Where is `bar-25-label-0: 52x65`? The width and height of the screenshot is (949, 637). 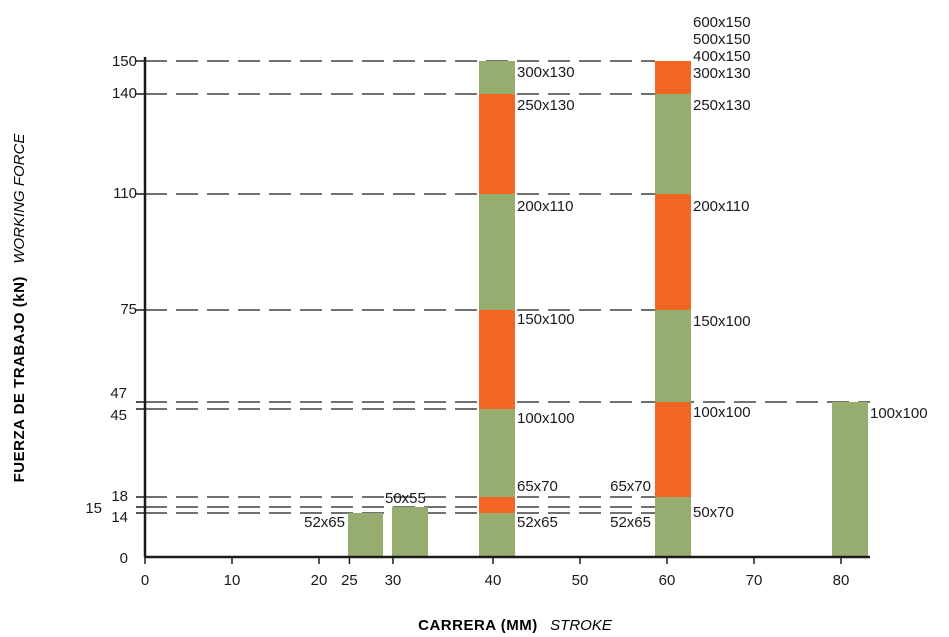
bar-25-label-0: 52x65 is located at coordinates (324, 522).